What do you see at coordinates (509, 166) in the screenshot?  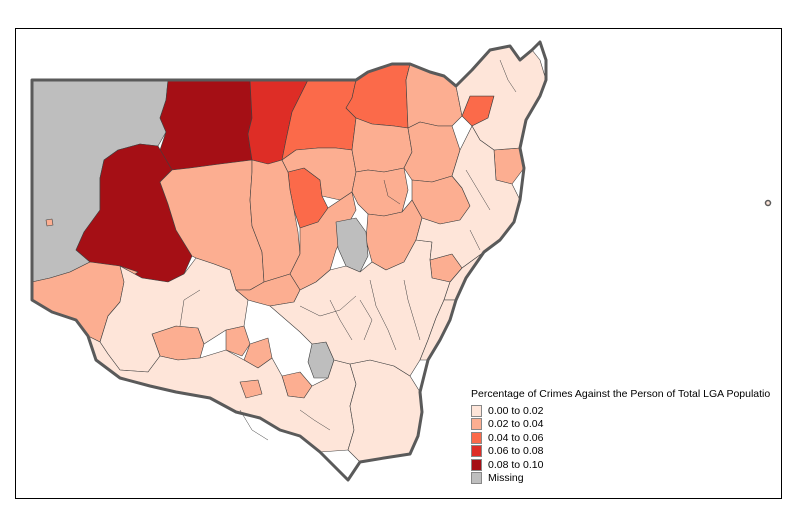 I see `region-peach-coffs` at bounding box center [509, 166].